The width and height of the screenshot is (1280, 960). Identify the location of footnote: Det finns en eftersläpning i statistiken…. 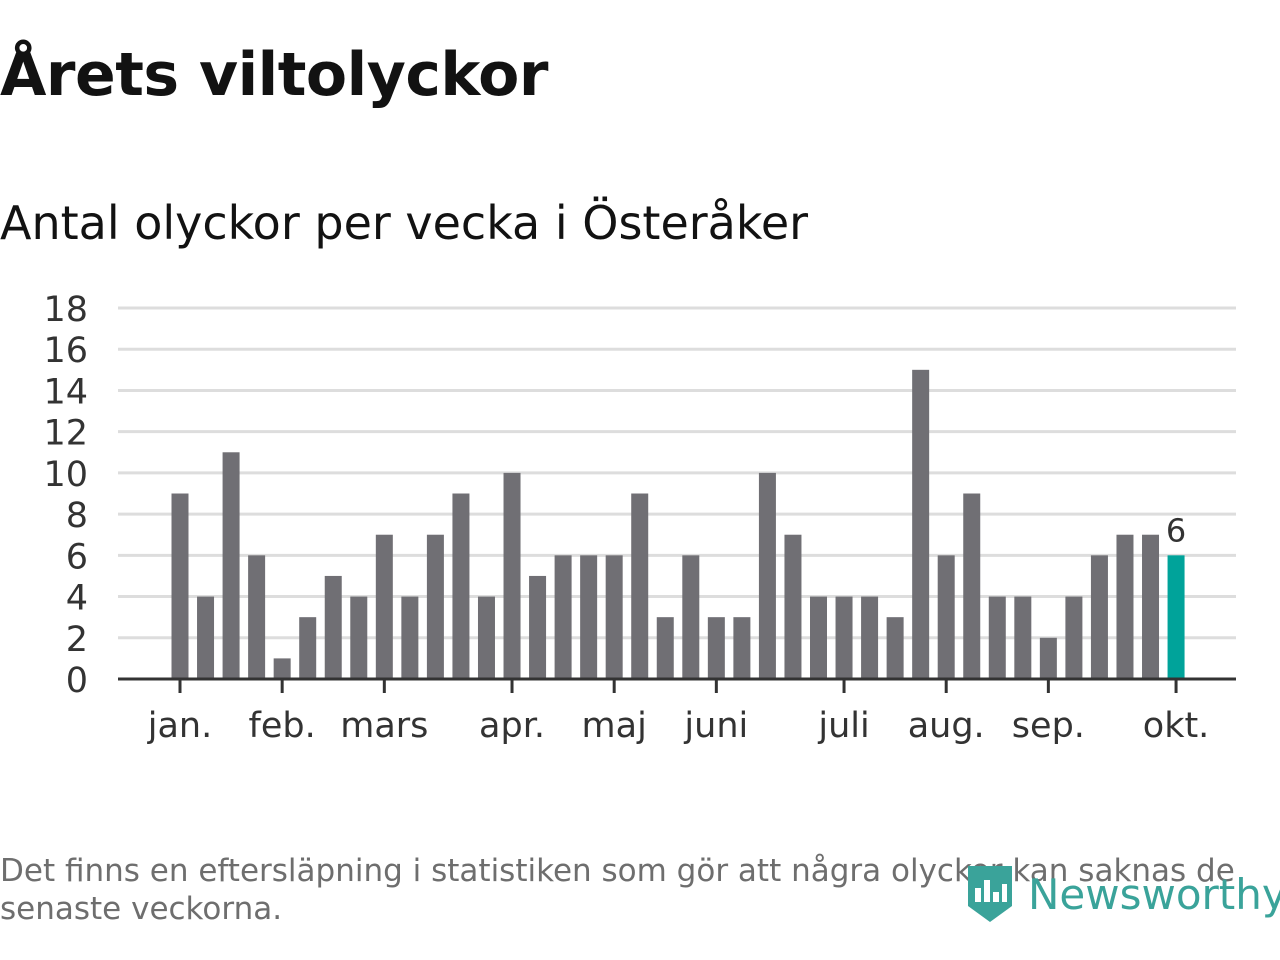
(617, 890).